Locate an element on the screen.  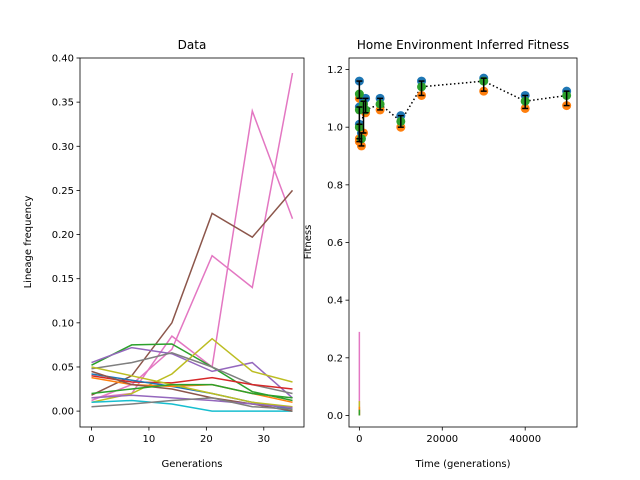
x-tick-label: 30 is located at coordinates (263, 439).